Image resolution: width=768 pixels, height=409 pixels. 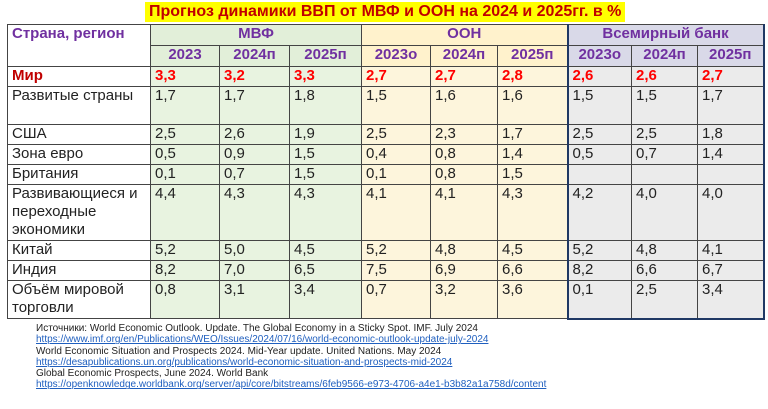 What do you see at coordinates (79, 154) in the screenshot?
I see `row-label: Зона евро` at bounding box center [79, 154].